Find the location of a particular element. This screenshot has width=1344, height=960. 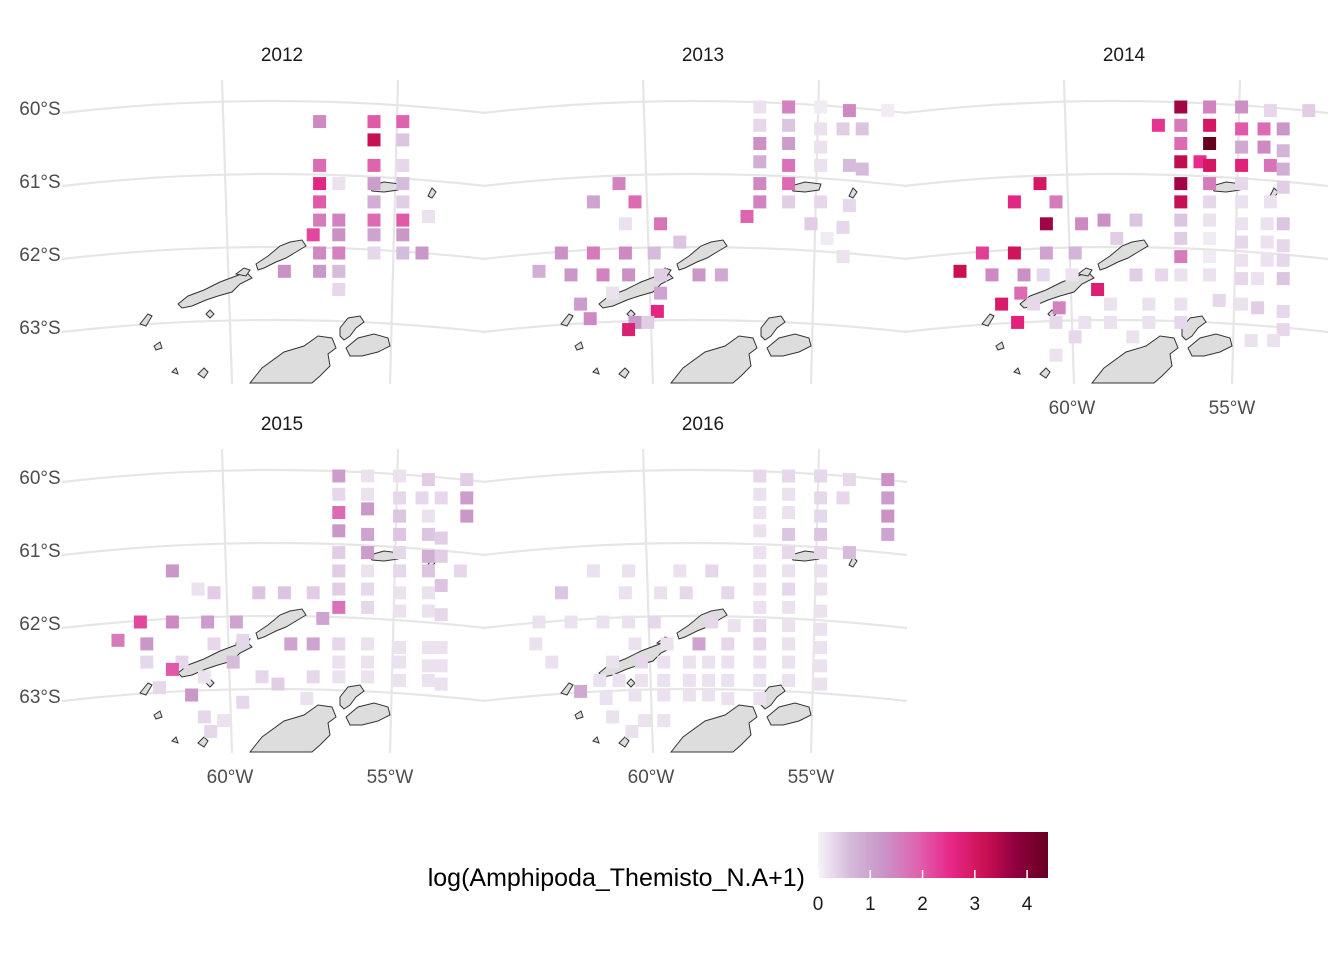

panel-title: 2015 is located at coordinates (282, 424).